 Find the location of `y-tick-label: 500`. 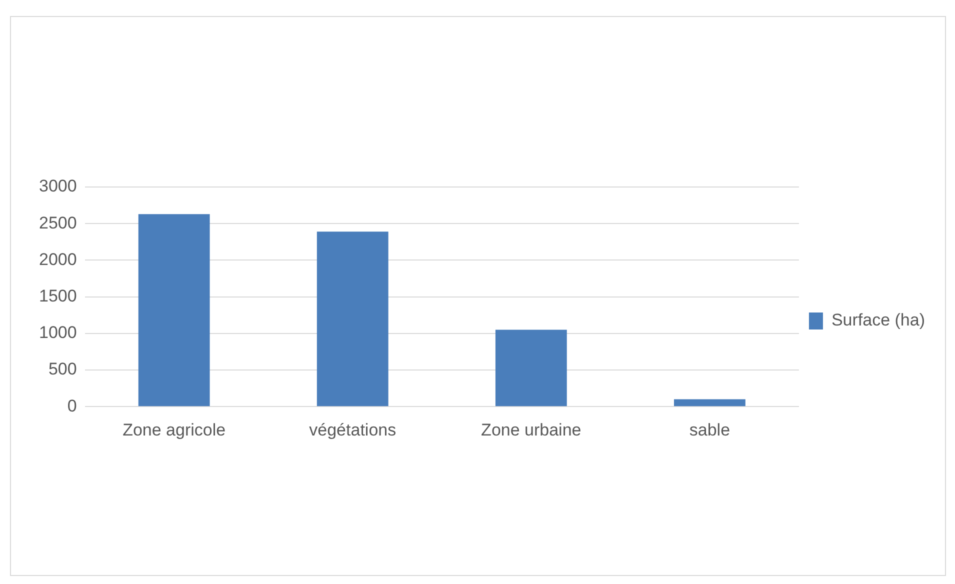

y-tick-label: 500 is located at coordinates (62, 369).